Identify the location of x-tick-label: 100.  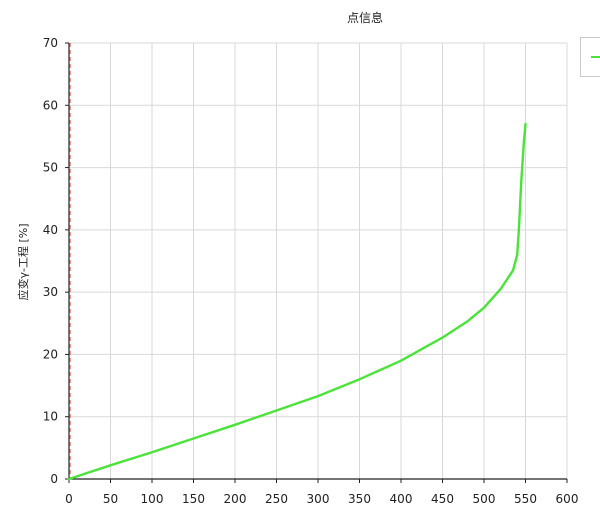
(152, 499).